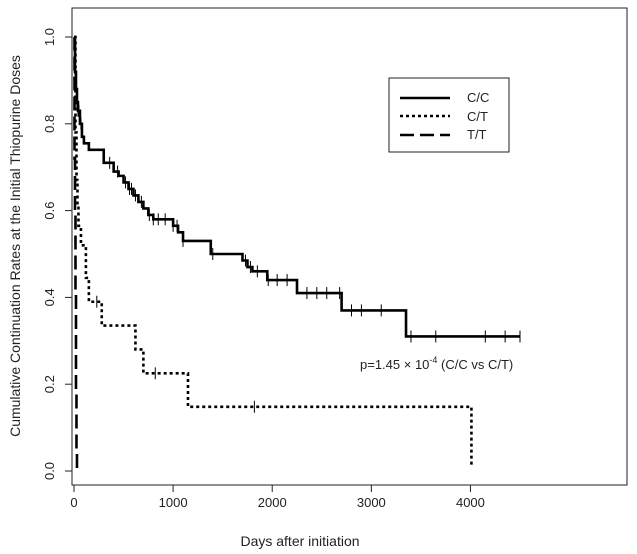 The width and height of the screenshot is (637, 554). I want to click on p-value-suffix: (C/C vs C/T), so click(475, 364).